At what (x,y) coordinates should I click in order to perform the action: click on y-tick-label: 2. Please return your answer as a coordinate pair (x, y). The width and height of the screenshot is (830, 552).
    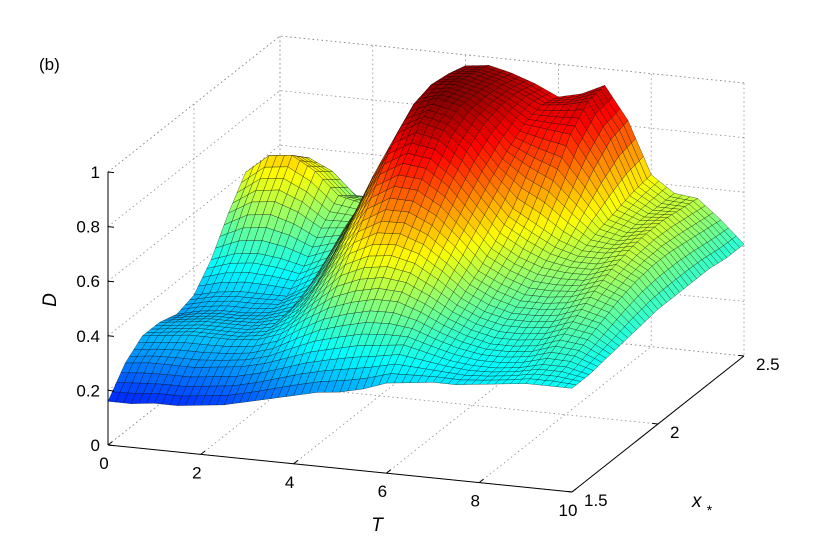
    Looking at the image, I should click on (674, 432).